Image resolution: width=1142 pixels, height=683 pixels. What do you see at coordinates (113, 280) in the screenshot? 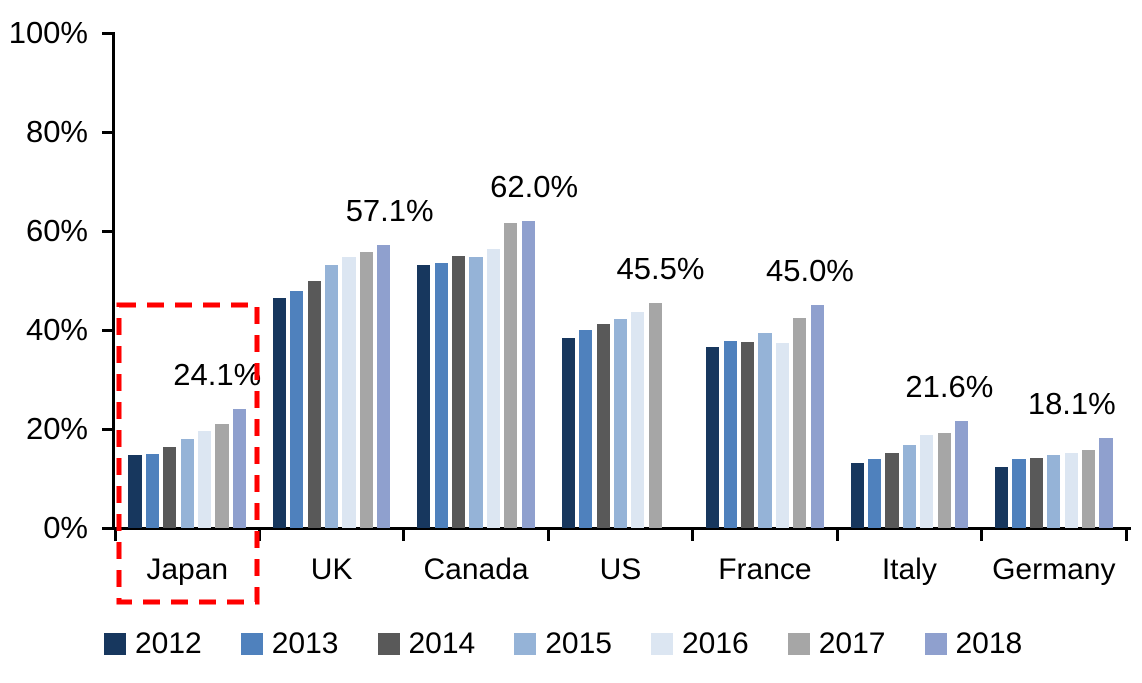
I see `y-axis-line` at bounding box center [113, 280].